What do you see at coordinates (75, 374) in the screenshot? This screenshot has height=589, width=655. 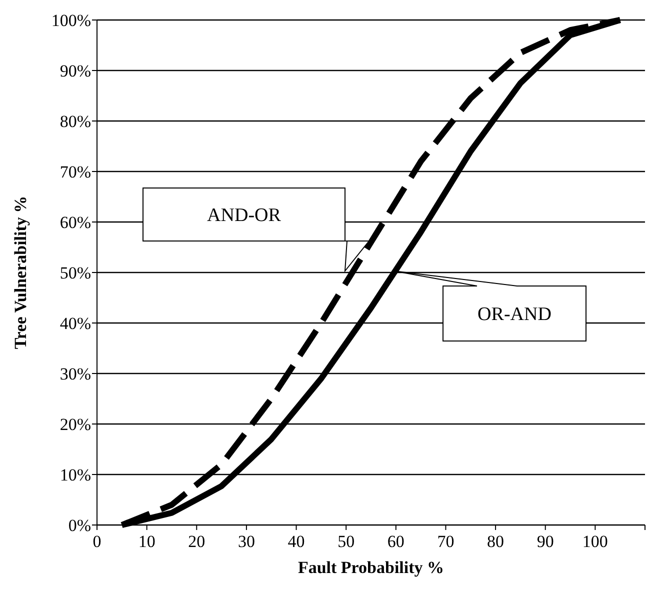 I see `y-tick-label: 30%` at bounding box center [75, 374].